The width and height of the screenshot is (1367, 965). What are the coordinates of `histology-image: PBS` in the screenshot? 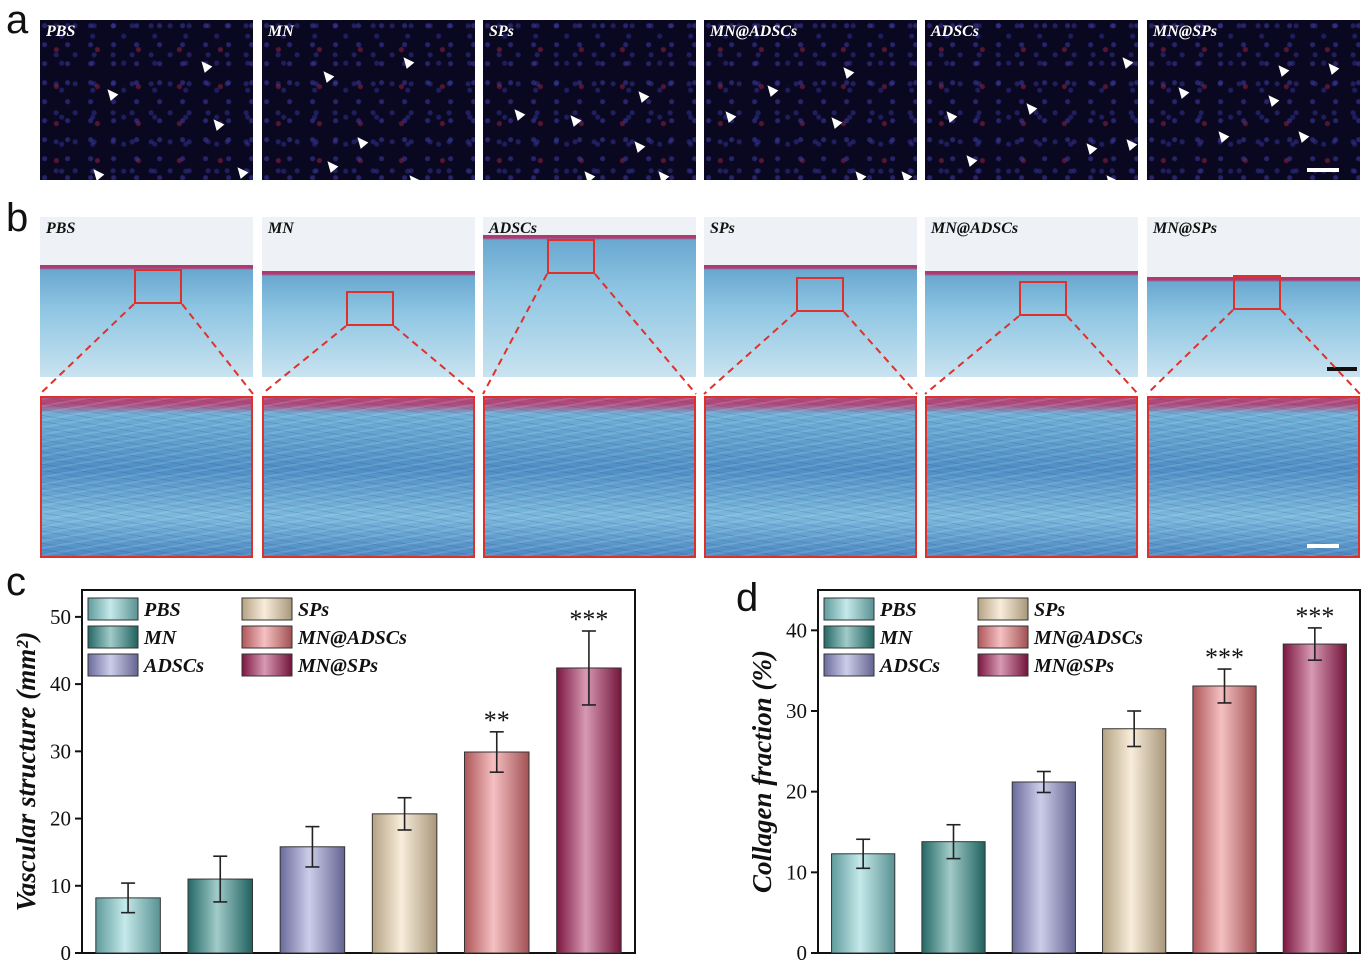 It's located at (146, 297).